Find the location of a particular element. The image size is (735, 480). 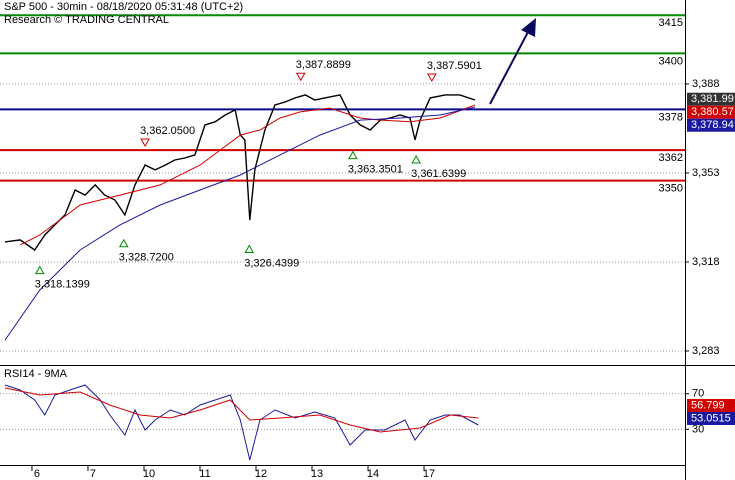

price-tag: 3,380.57 is located at coordinates (711, 112).